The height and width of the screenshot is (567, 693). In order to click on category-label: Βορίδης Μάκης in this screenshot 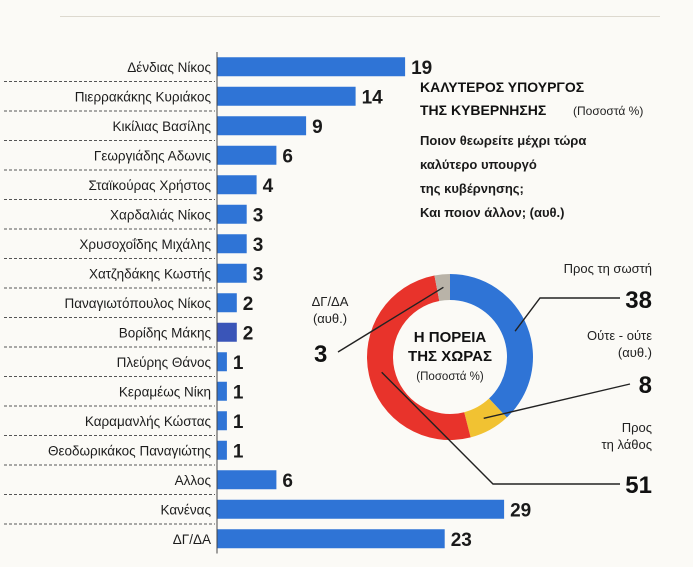, I will do `click(165, 332)`.